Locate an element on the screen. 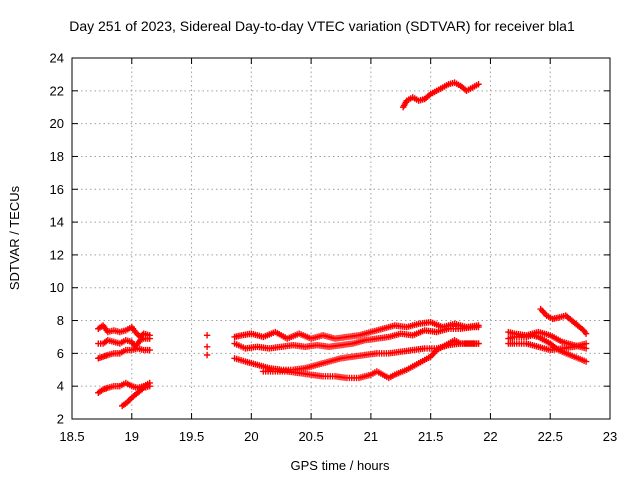  y-tick-label: 10 is located at coordinates (57, 287).